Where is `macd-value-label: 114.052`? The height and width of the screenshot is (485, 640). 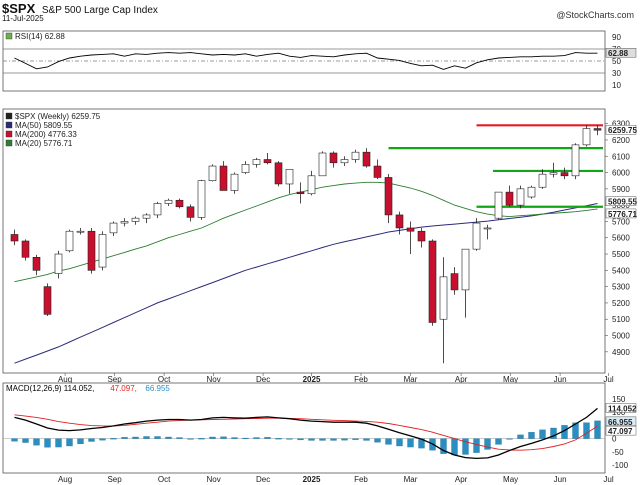
macd-value-label: 114.052 is located at coordinates (622, 408).